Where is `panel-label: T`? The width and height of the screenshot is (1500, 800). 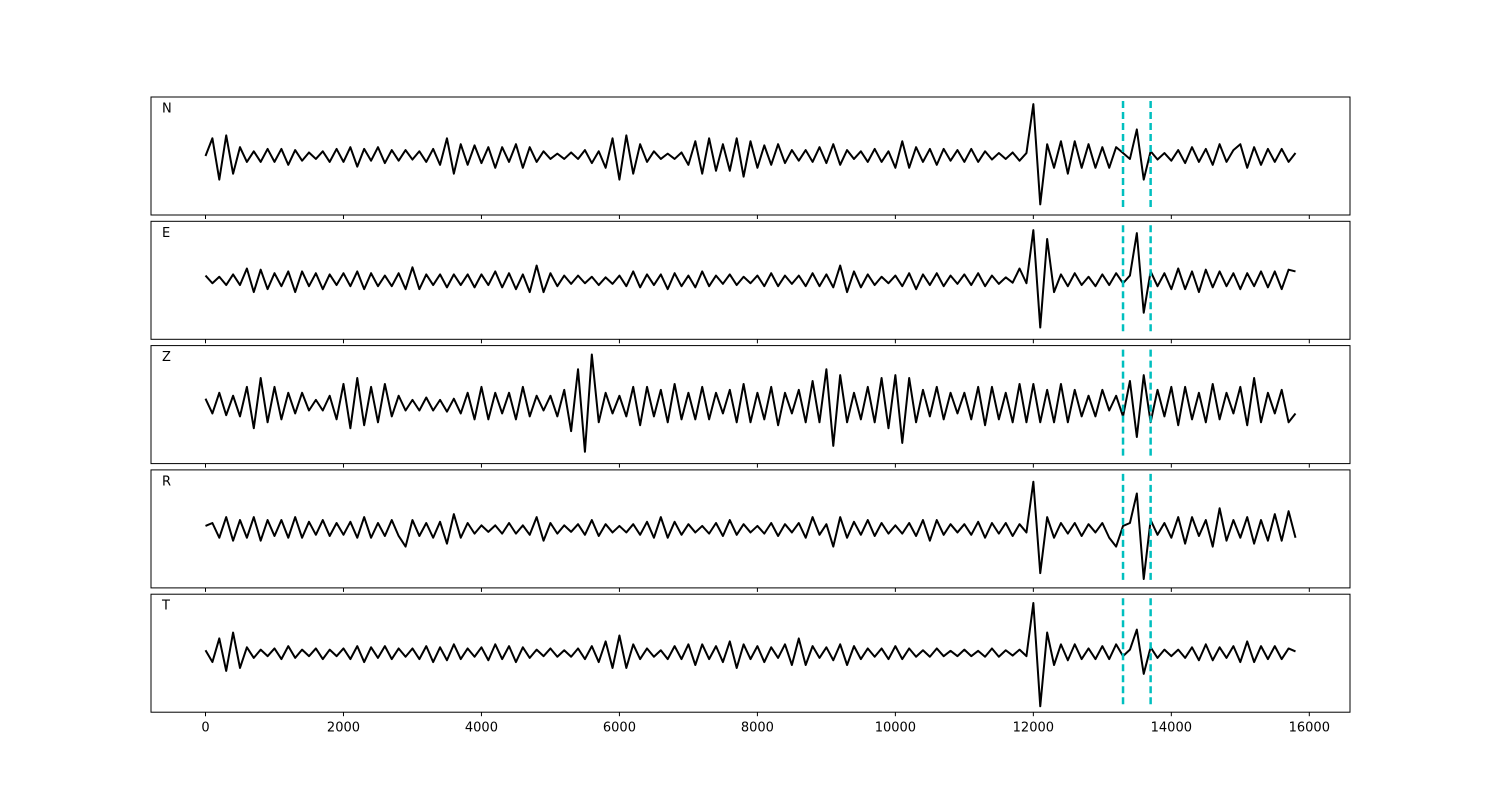 panel-label: T is located at coordinates (165, 606).